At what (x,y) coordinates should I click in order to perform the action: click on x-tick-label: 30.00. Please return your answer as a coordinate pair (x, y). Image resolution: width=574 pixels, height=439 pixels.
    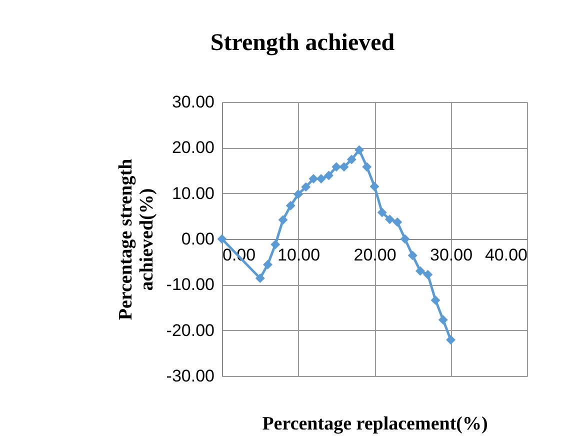
    Looking at the image, I should click on (451, 255).